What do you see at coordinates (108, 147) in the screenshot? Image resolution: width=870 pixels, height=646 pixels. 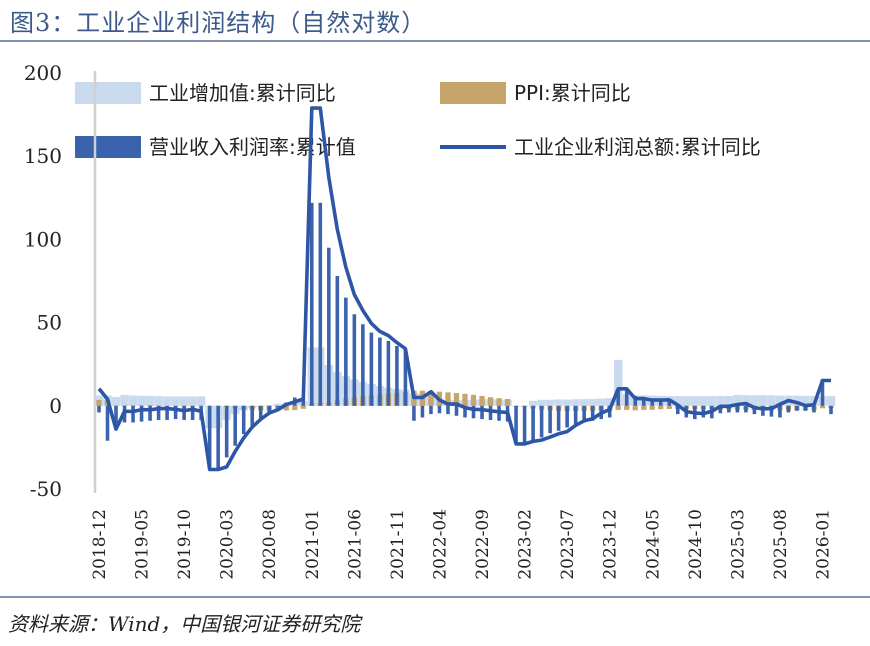 I see `legend-swatch` at bounding box center [108, 147].